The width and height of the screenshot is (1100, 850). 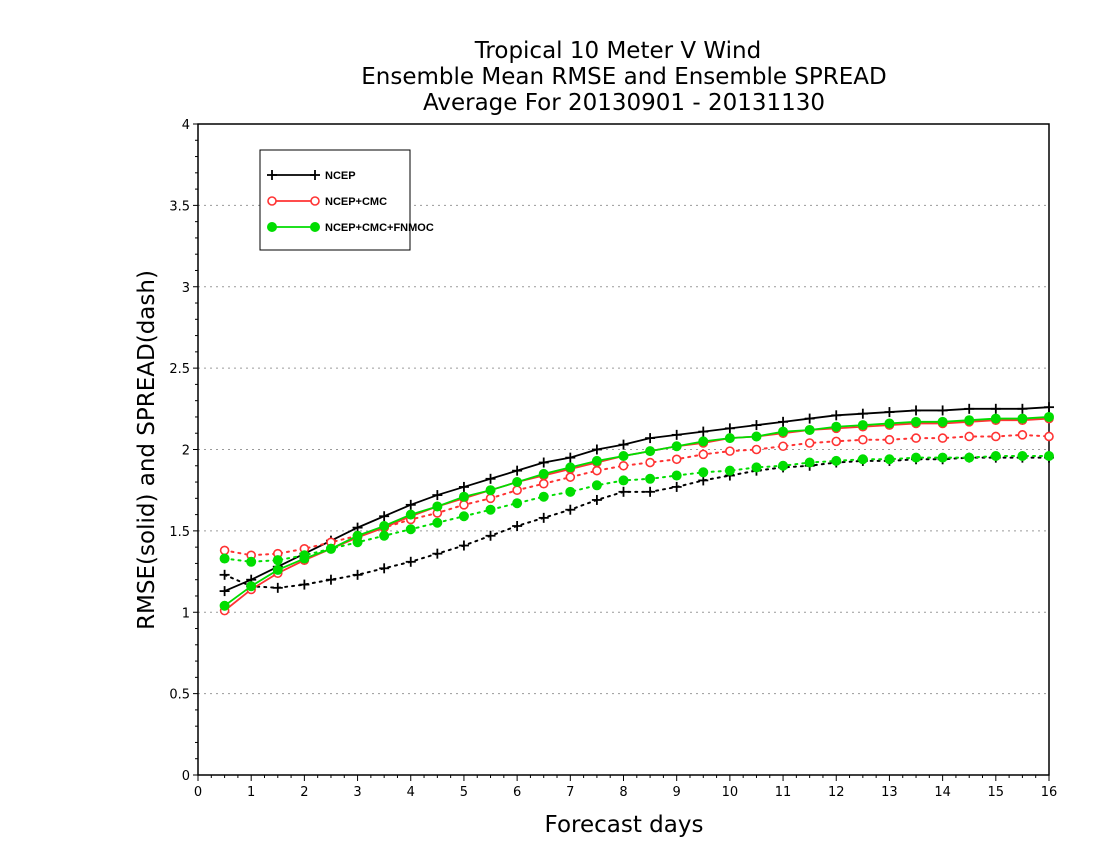 I want to click on legend-box, so click(x=335, y=200).